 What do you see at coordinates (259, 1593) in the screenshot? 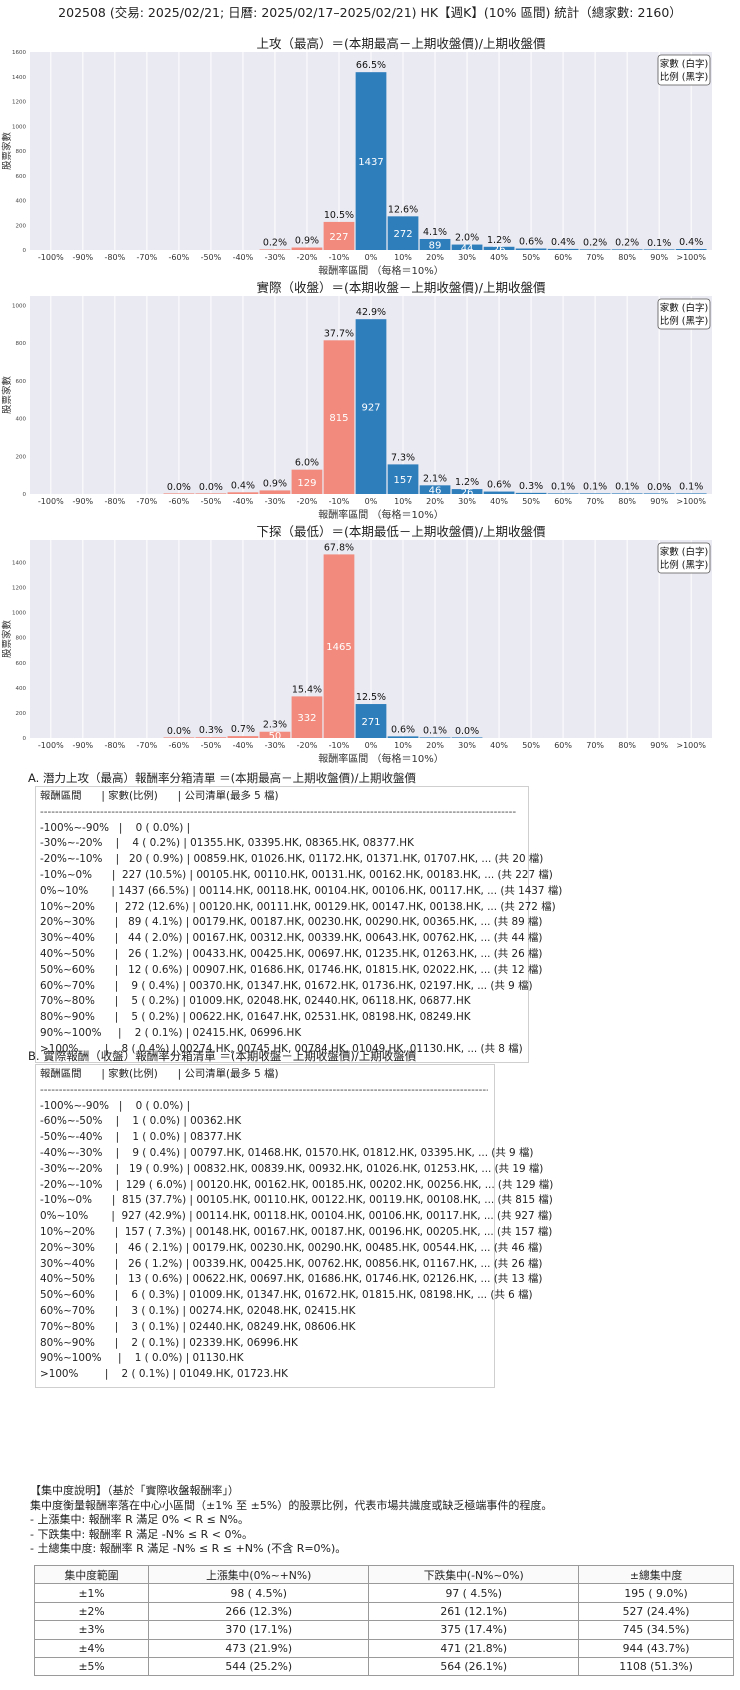
I see `table-cell: 98 ( 4.5%)` at bounding box center [259, 1593].